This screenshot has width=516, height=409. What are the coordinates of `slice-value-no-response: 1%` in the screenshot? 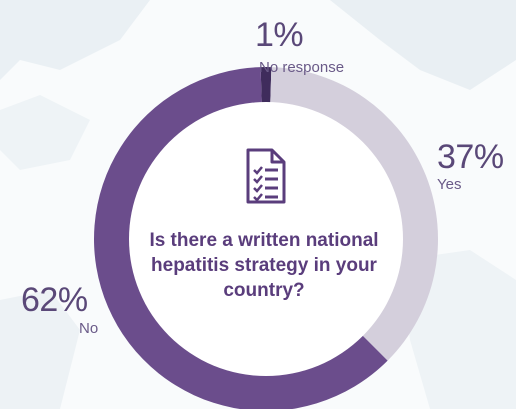 It's located at (279, 35).